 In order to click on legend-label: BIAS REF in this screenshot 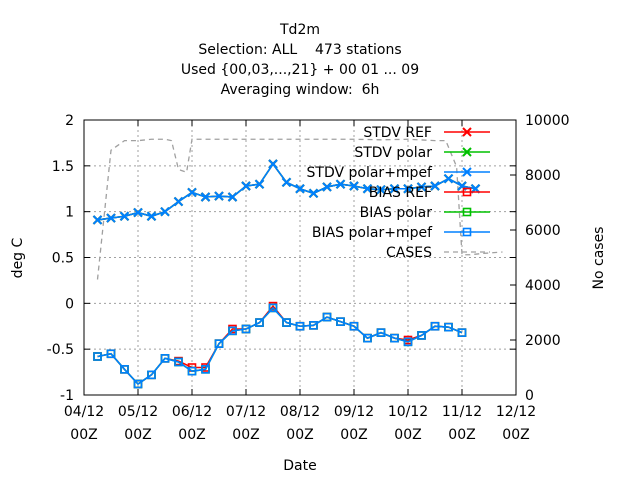, I will do `click(400, 193)`.